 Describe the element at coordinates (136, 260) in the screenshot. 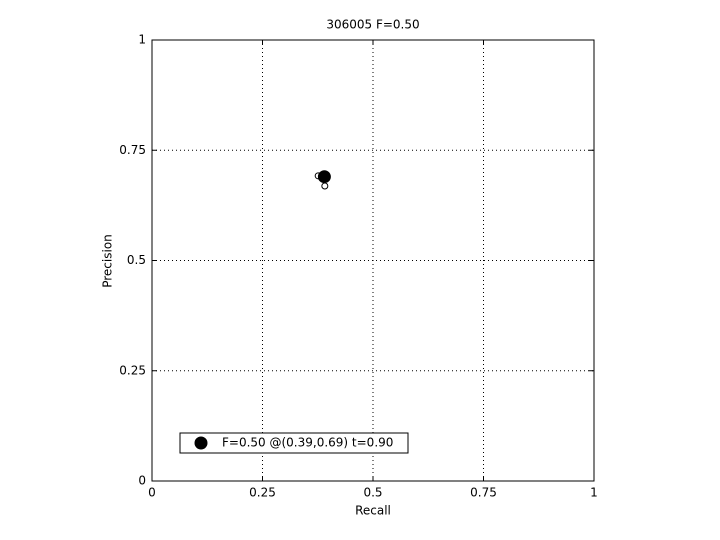

I see `y-tick-label: 0.5` at that location.